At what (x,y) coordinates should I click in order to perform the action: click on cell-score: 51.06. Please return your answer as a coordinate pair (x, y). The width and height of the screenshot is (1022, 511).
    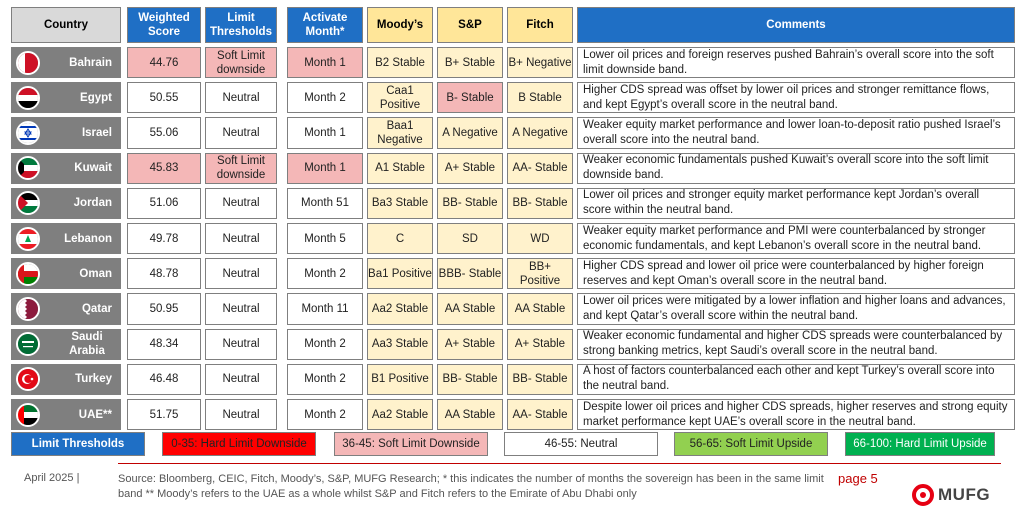
    Looking at the image, I should click on (164, 203).